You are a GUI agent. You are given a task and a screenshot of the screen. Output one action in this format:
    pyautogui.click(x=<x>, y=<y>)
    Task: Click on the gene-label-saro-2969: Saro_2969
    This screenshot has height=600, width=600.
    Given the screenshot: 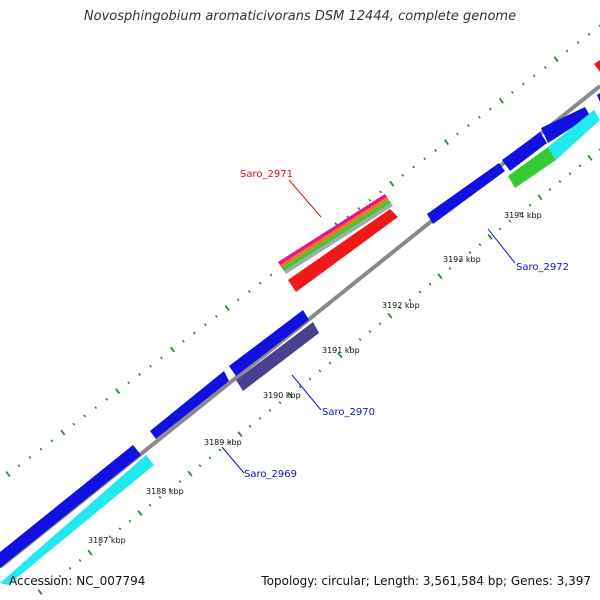 What is the action you would take?
    pyautogui.click(x=270, y=474)
    